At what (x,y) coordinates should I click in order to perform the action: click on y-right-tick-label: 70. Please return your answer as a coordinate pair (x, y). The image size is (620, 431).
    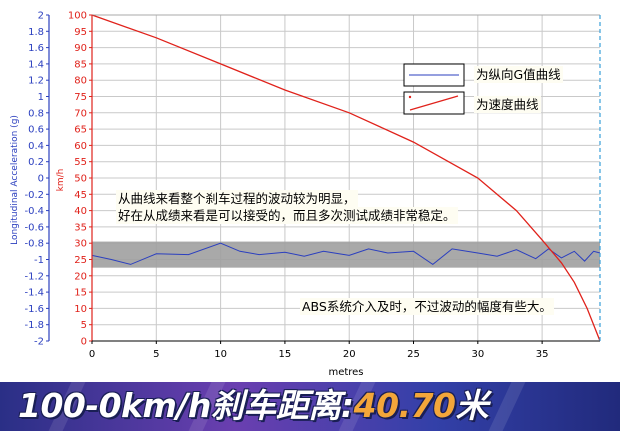
    Looking at the image, I should click on (80, 113).